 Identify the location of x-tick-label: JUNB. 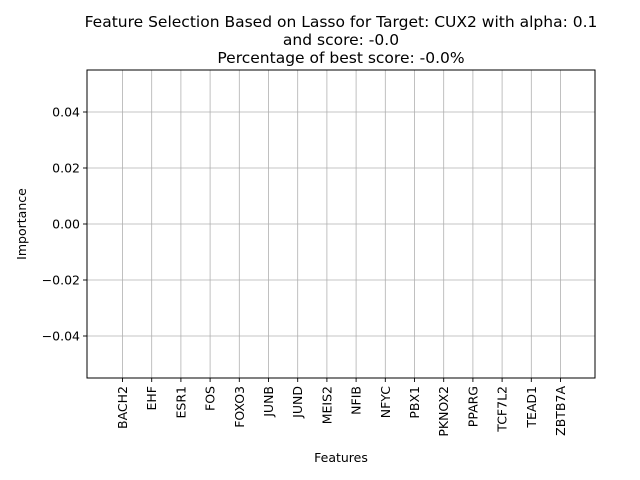
(268, 402).